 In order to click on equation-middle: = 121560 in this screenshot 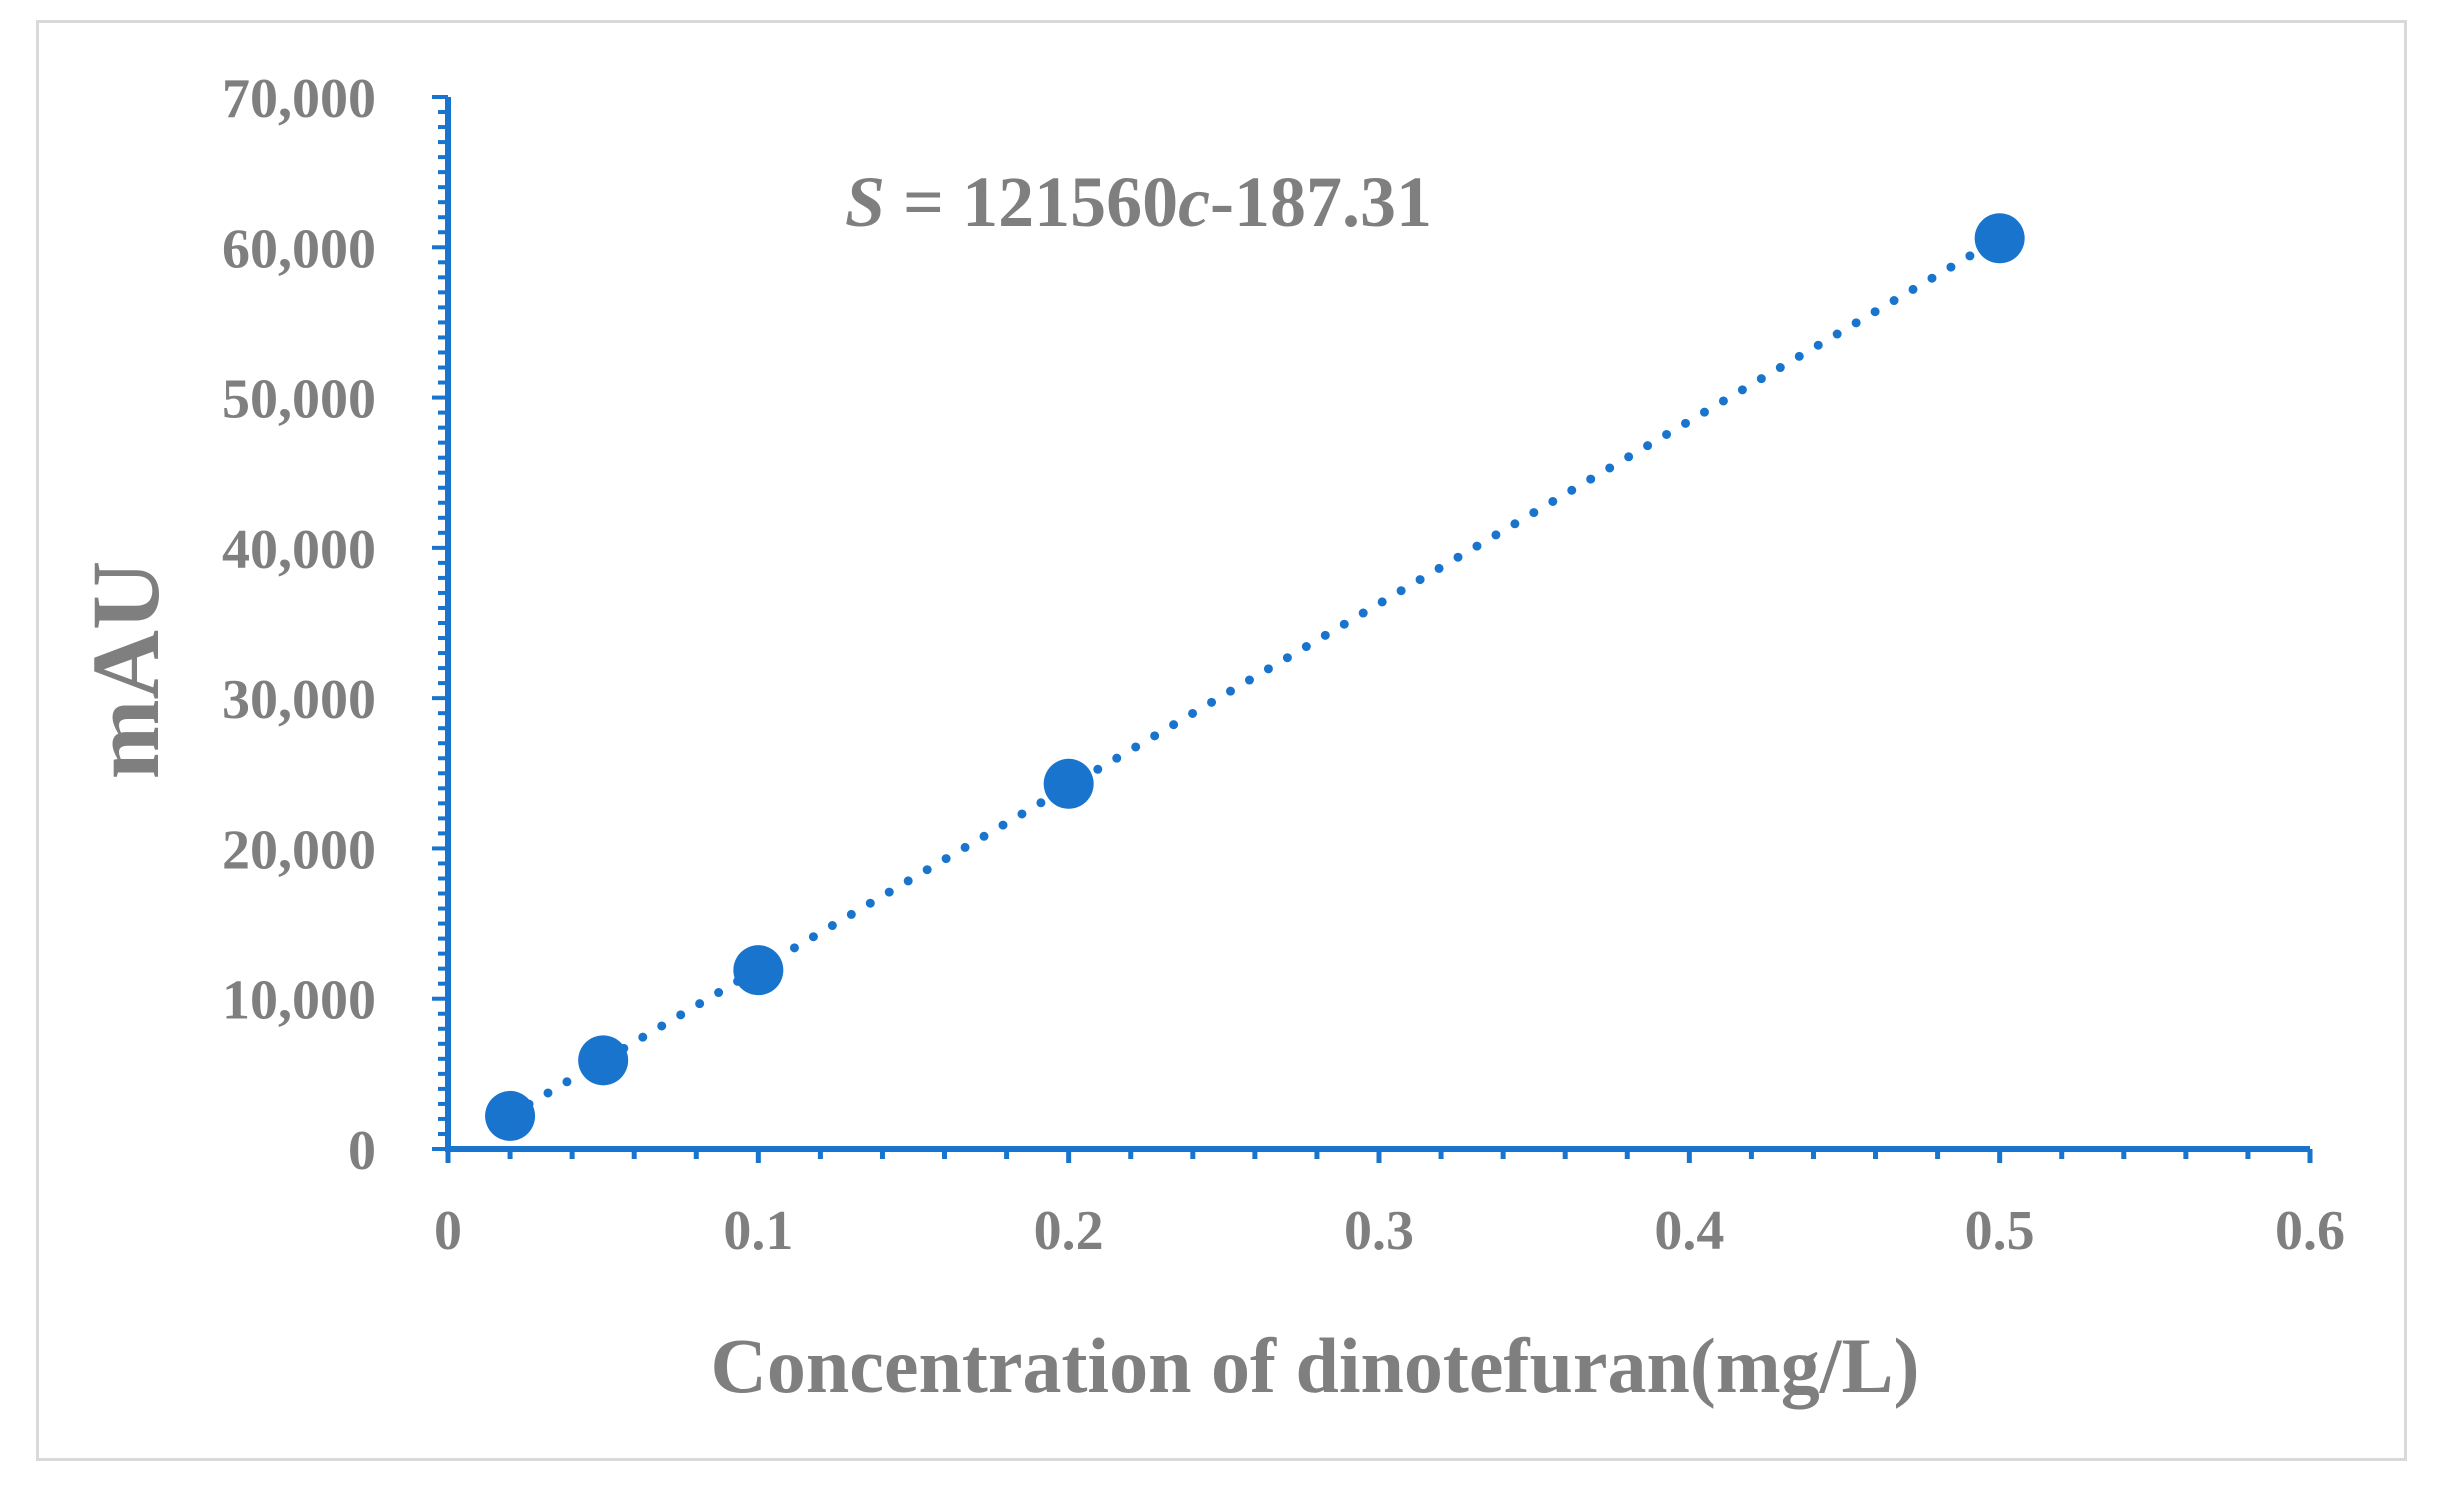, I will do `click(1031, 202)`.